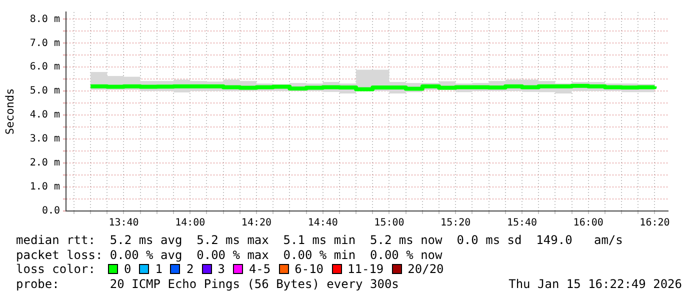 This screenshot has width=697, height=297. I want to click on x-tick-label: 15:00, so click(389, 223).